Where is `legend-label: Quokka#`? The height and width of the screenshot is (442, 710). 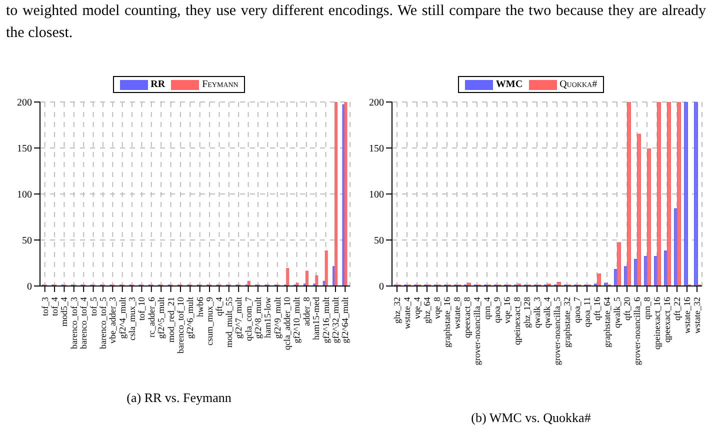
legend-label: Quokka# is located at coordinates (579, 84).